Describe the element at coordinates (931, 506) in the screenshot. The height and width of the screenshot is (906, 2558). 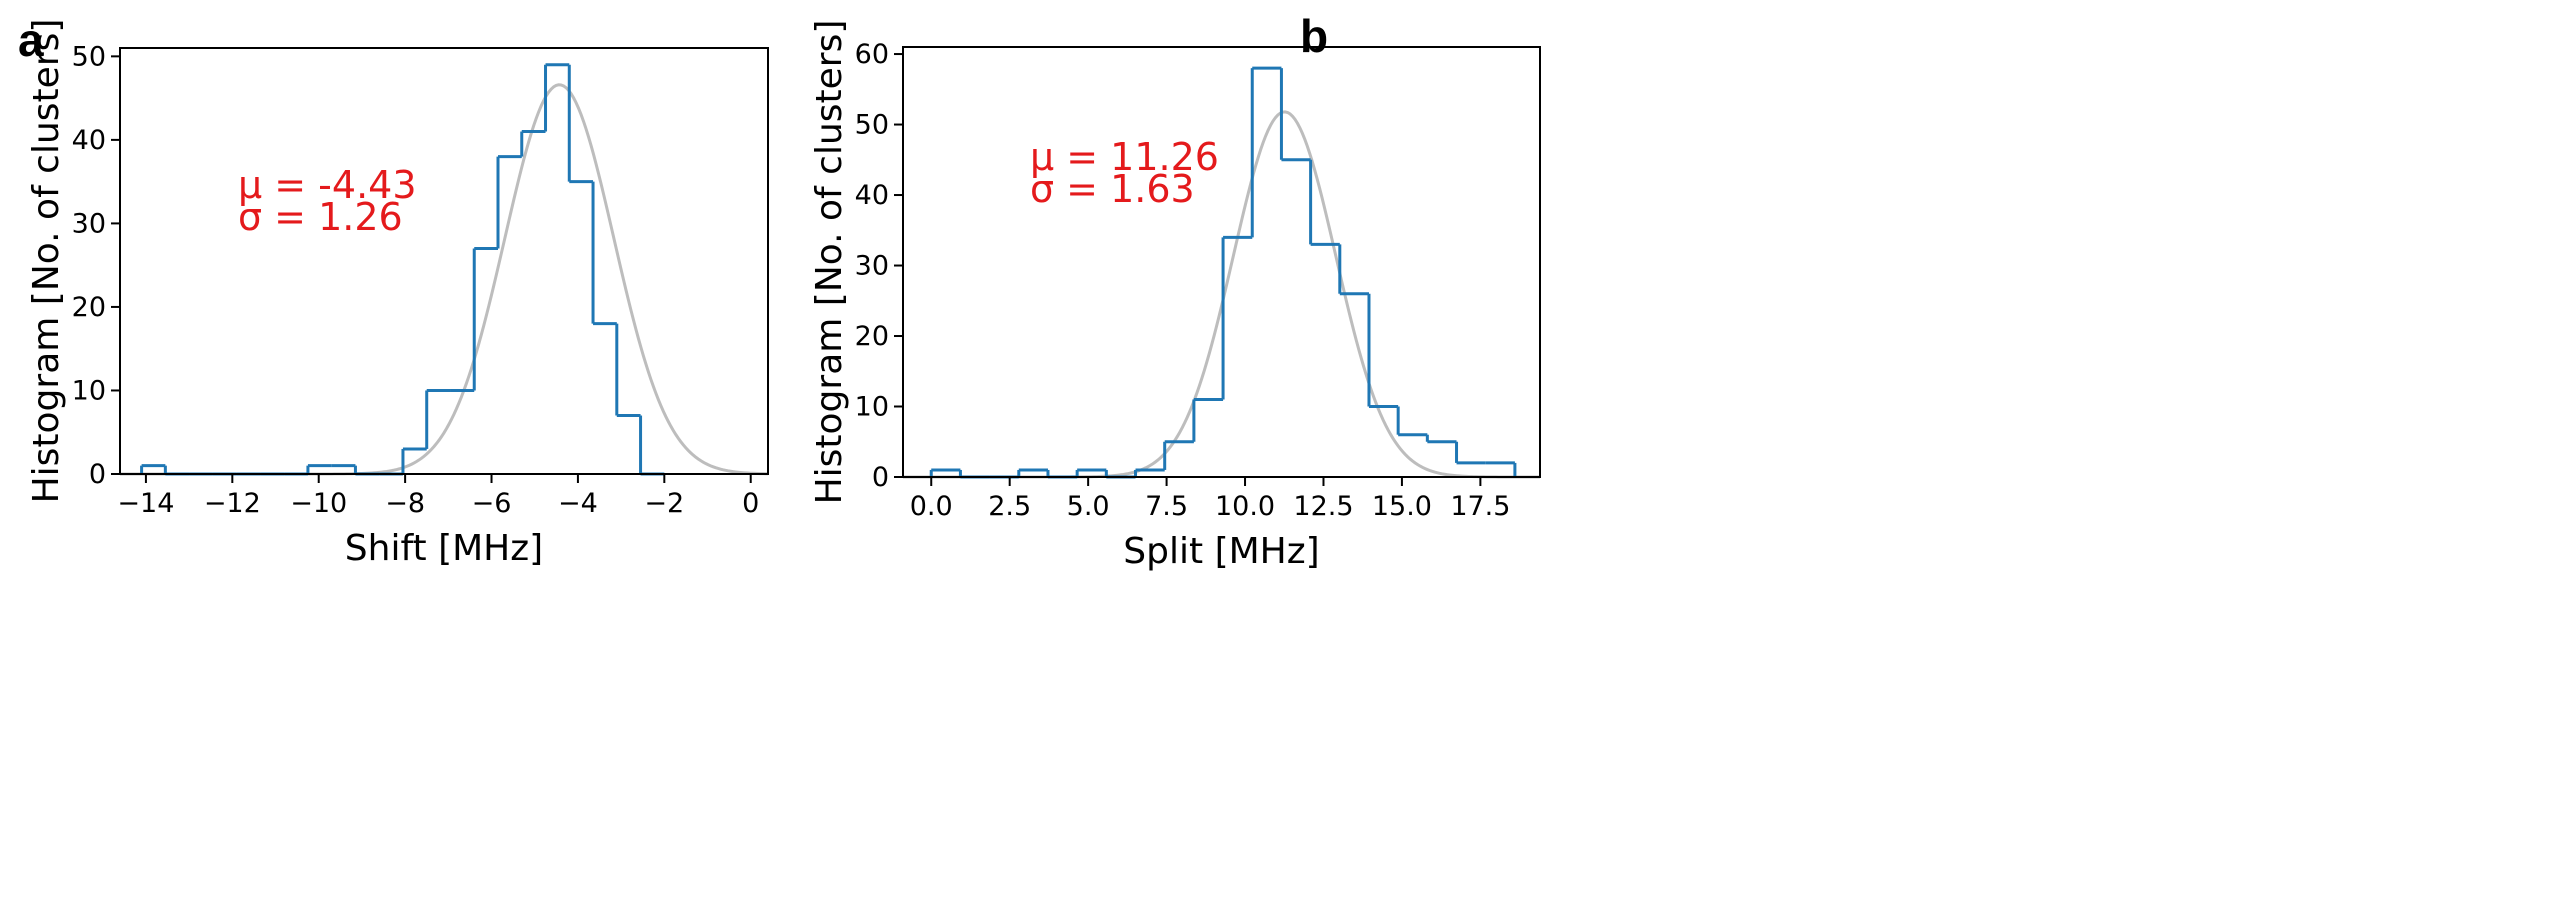
I see `x-tick-label: 0.0` at that location.